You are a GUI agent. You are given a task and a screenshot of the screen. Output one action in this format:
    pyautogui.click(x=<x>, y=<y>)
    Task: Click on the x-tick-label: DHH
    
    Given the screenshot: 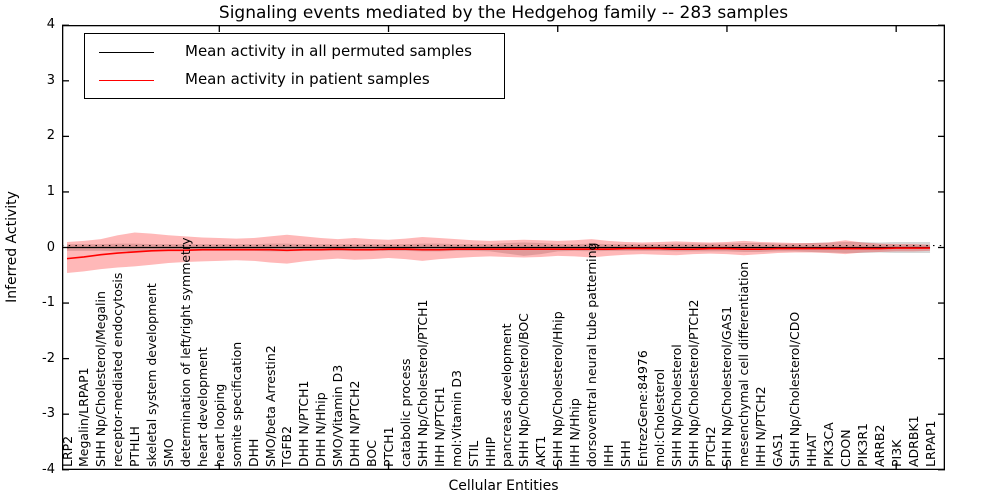 What is the action you would take?
    pyautogui.click(x=253, y=452)
    